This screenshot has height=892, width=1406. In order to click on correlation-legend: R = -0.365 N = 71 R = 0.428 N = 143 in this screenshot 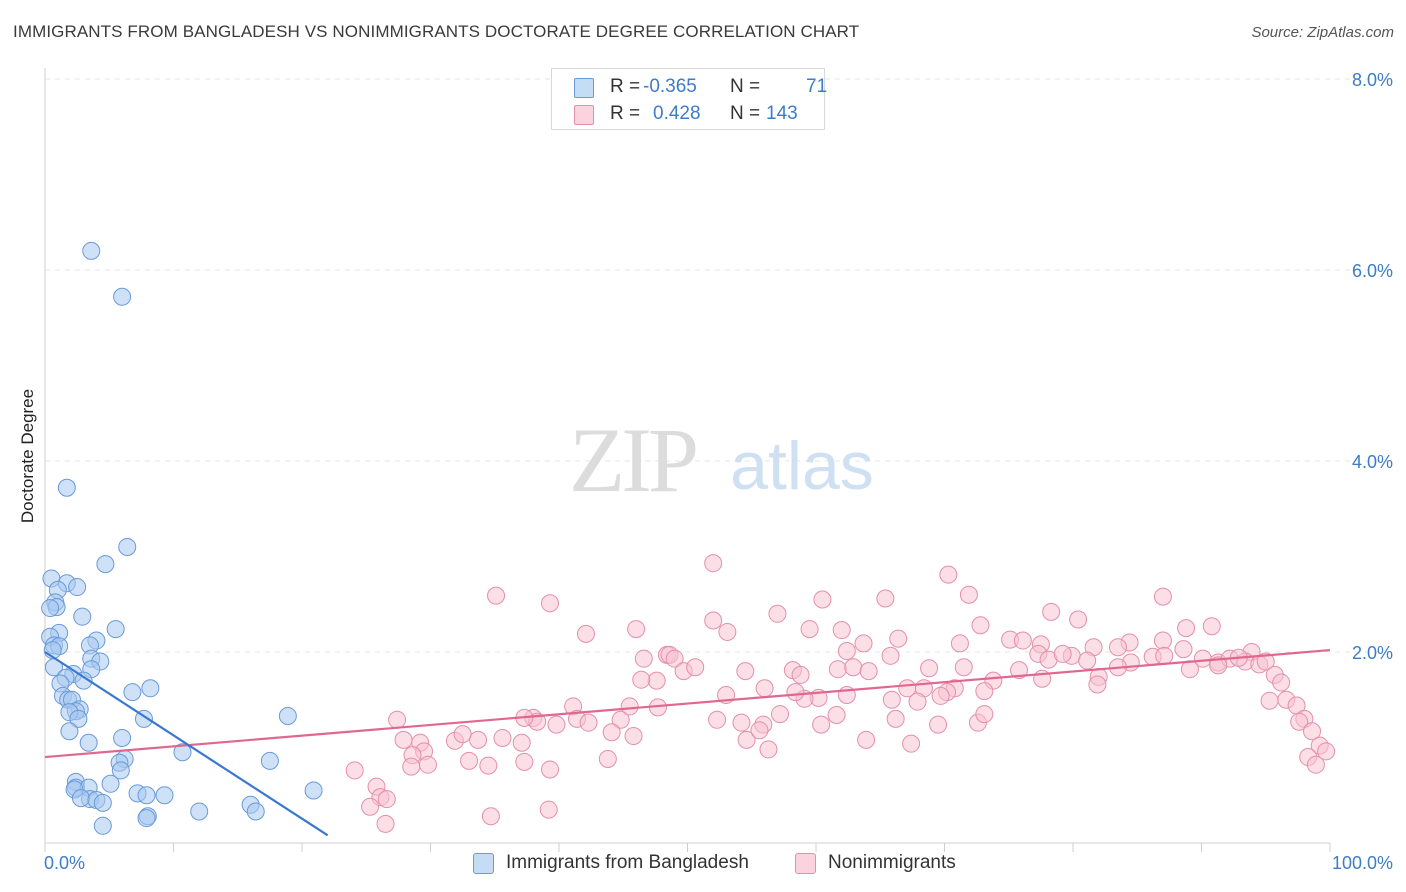, I will do `click(689, 99)`.